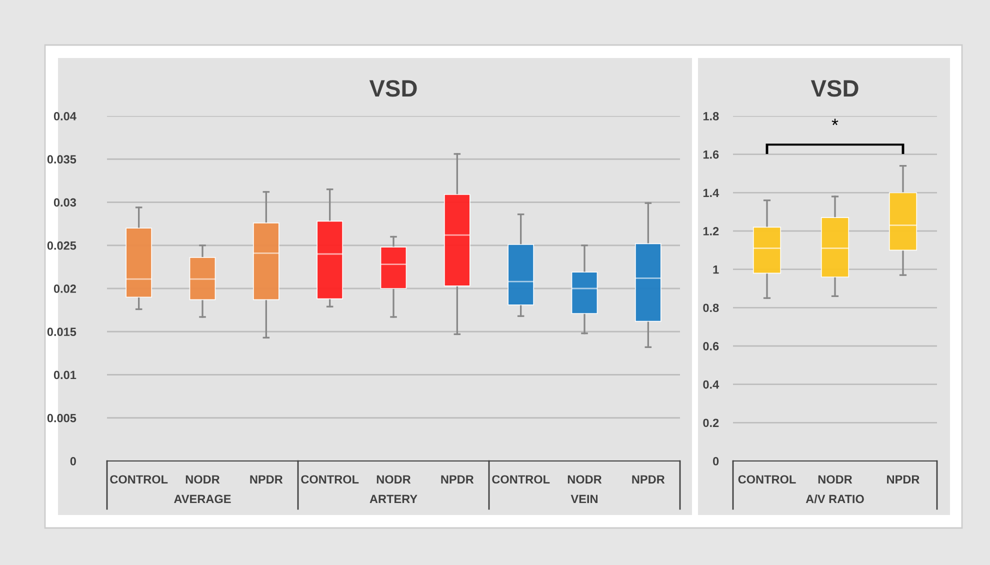 This screenshot has height=565, width=990. I want to click on y-tick-label: 1.6, so click(711, 154).